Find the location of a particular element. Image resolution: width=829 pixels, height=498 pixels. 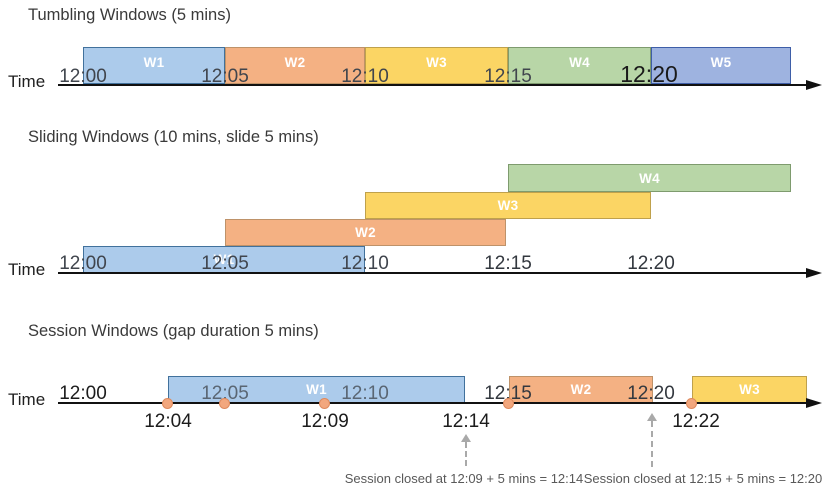

tumbling-time-axis-label: Time is located at coordinates (27, 81).